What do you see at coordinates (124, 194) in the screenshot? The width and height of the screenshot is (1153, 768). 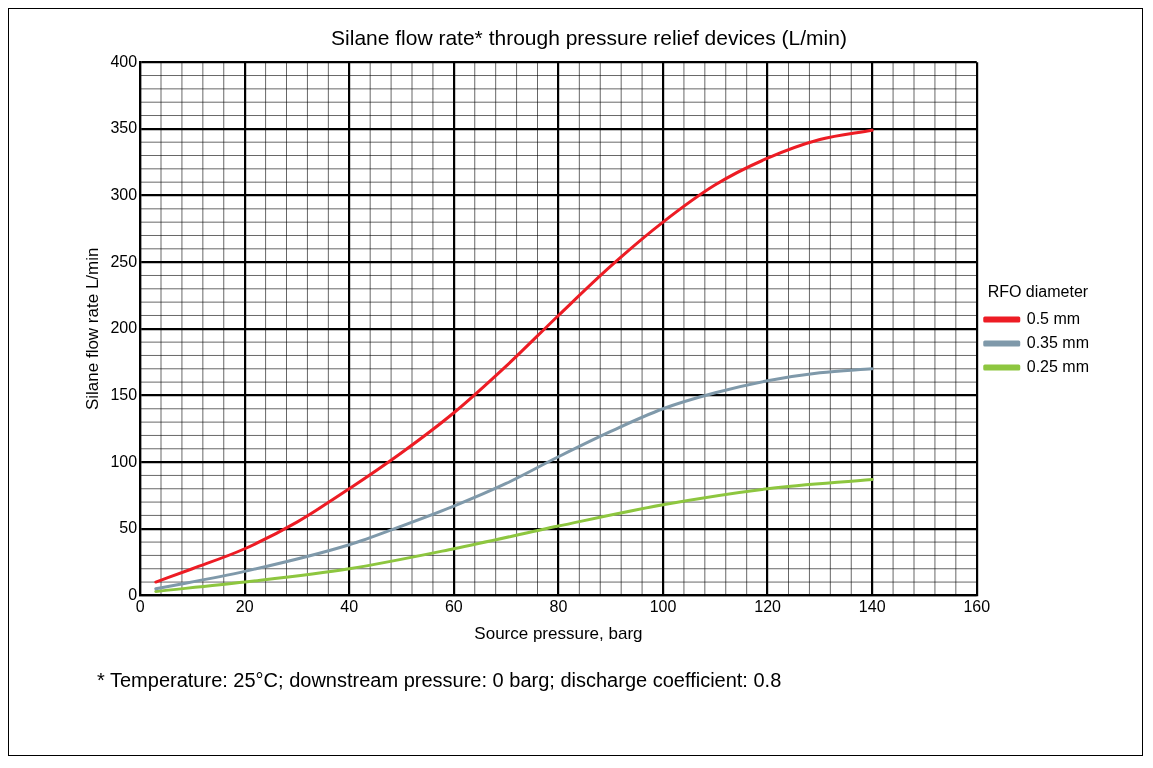 I see `y-tick-label: 300` at bounding box center [124, 194].